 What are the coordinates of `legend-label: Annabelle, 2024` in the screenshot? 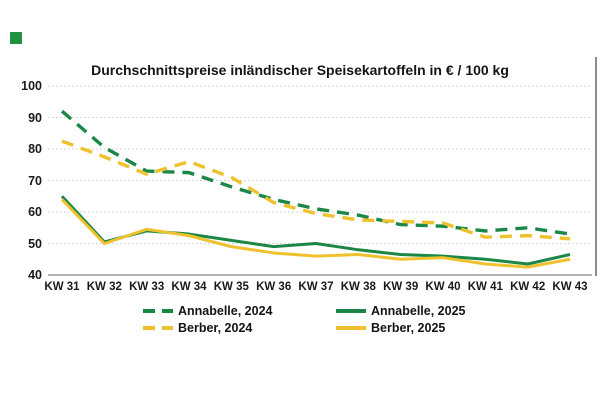 It's located at (225, 311).